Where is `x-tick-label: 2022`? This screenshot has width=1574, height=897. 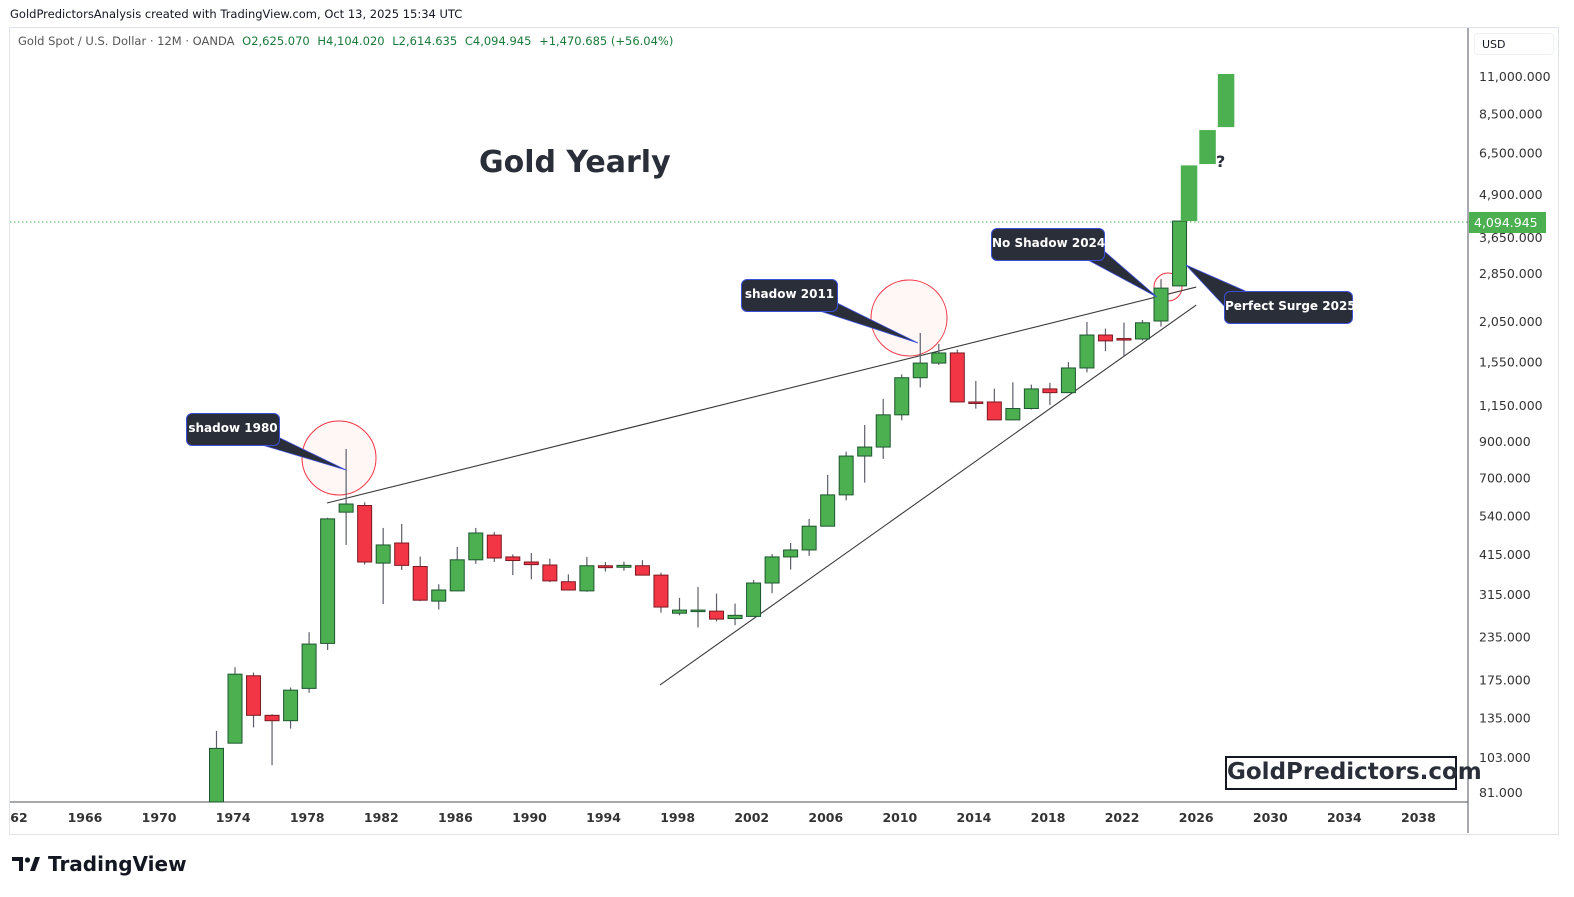 x-tick-label: 2022 is located at coordinates (1122, 817).